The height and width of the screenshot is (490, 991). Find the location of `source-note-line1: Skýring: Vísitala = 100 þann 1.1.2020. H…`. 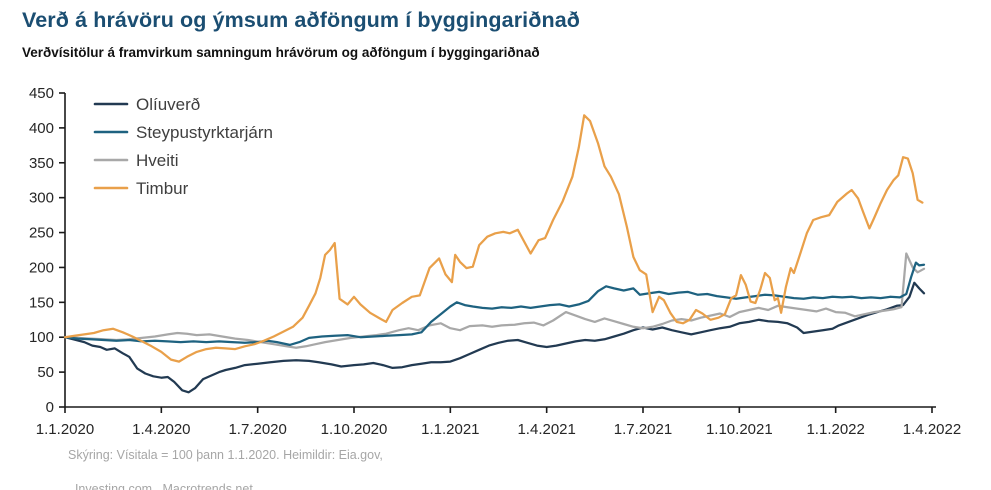

source-note-line1: Skýring: Vísitala = 100 þann 1.1.2020. H… is located at coordinates (225, 455).